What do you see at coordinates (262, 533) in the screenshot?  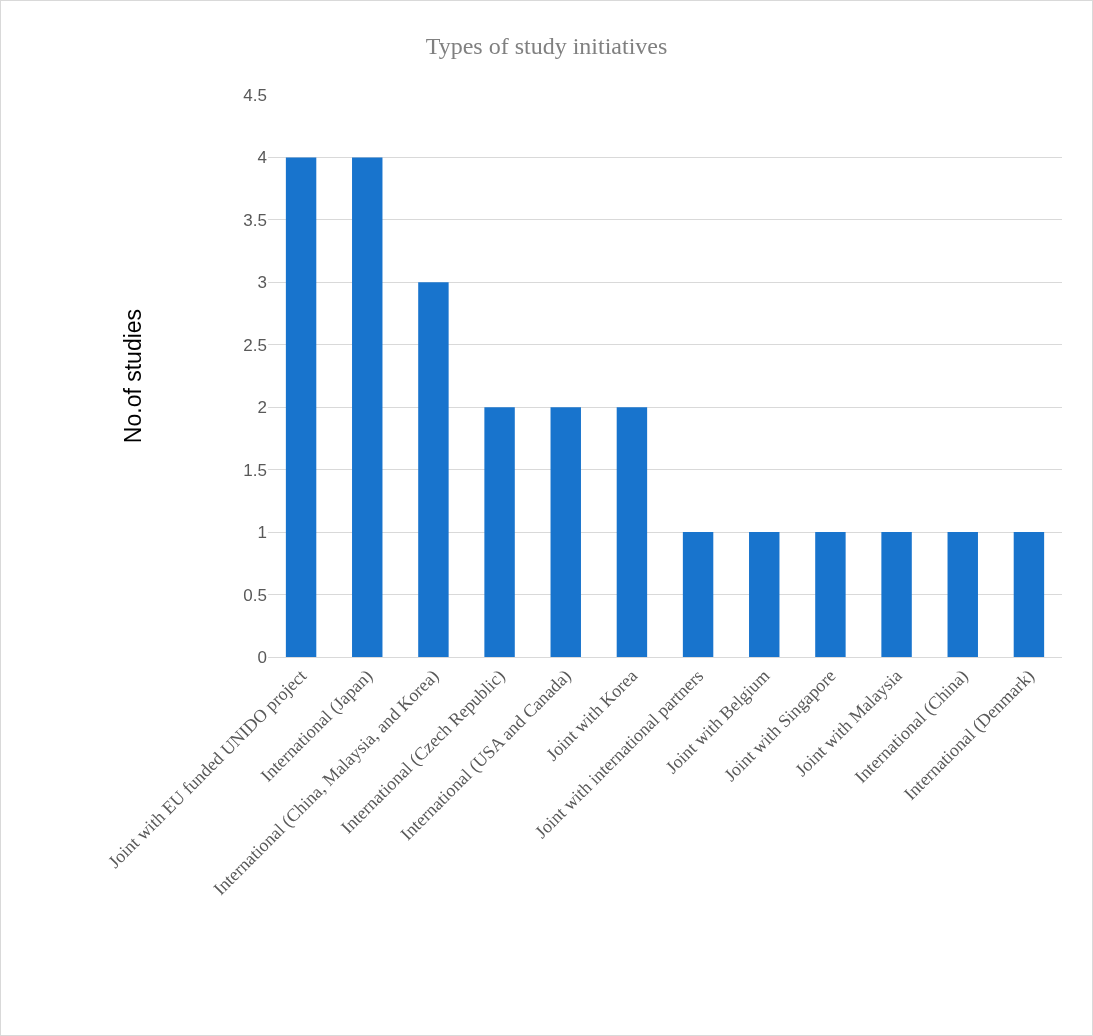 I see `y-tick-label: 1` at bounding box center [262, 533].